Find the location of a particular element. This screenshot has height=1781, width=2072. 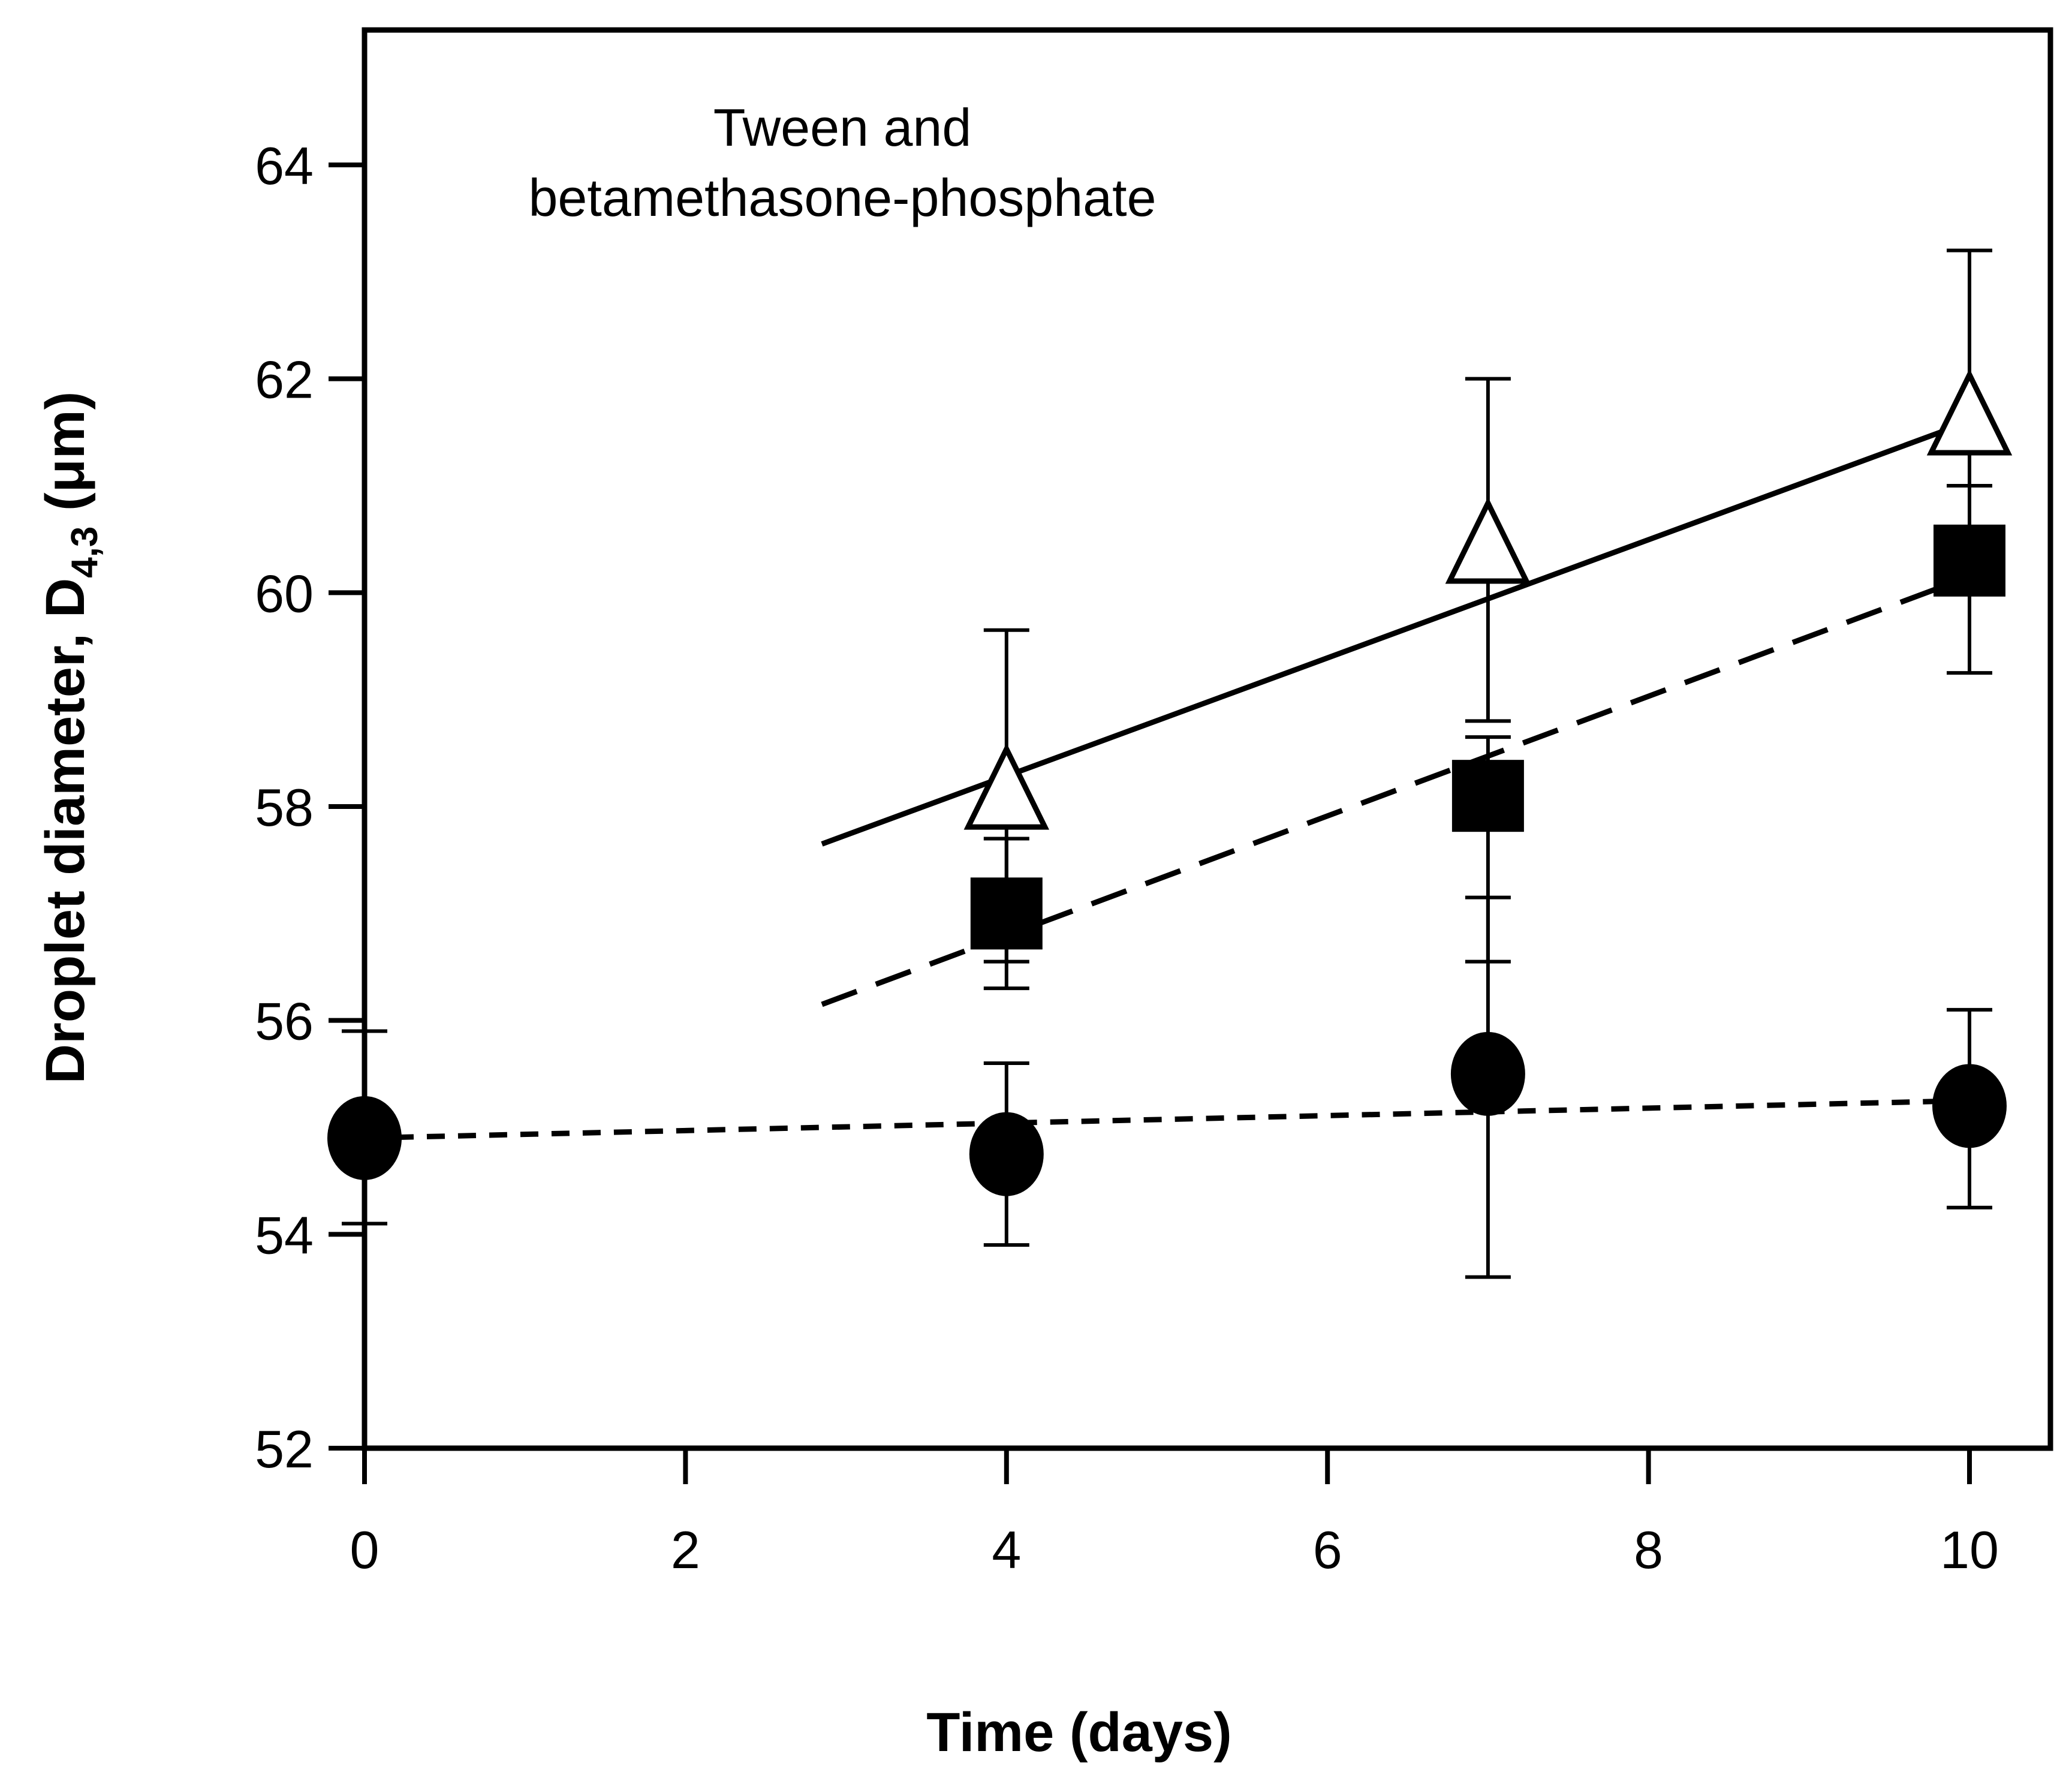

x-tick-label-3: 6 is located at coordinates (1328, 1550).